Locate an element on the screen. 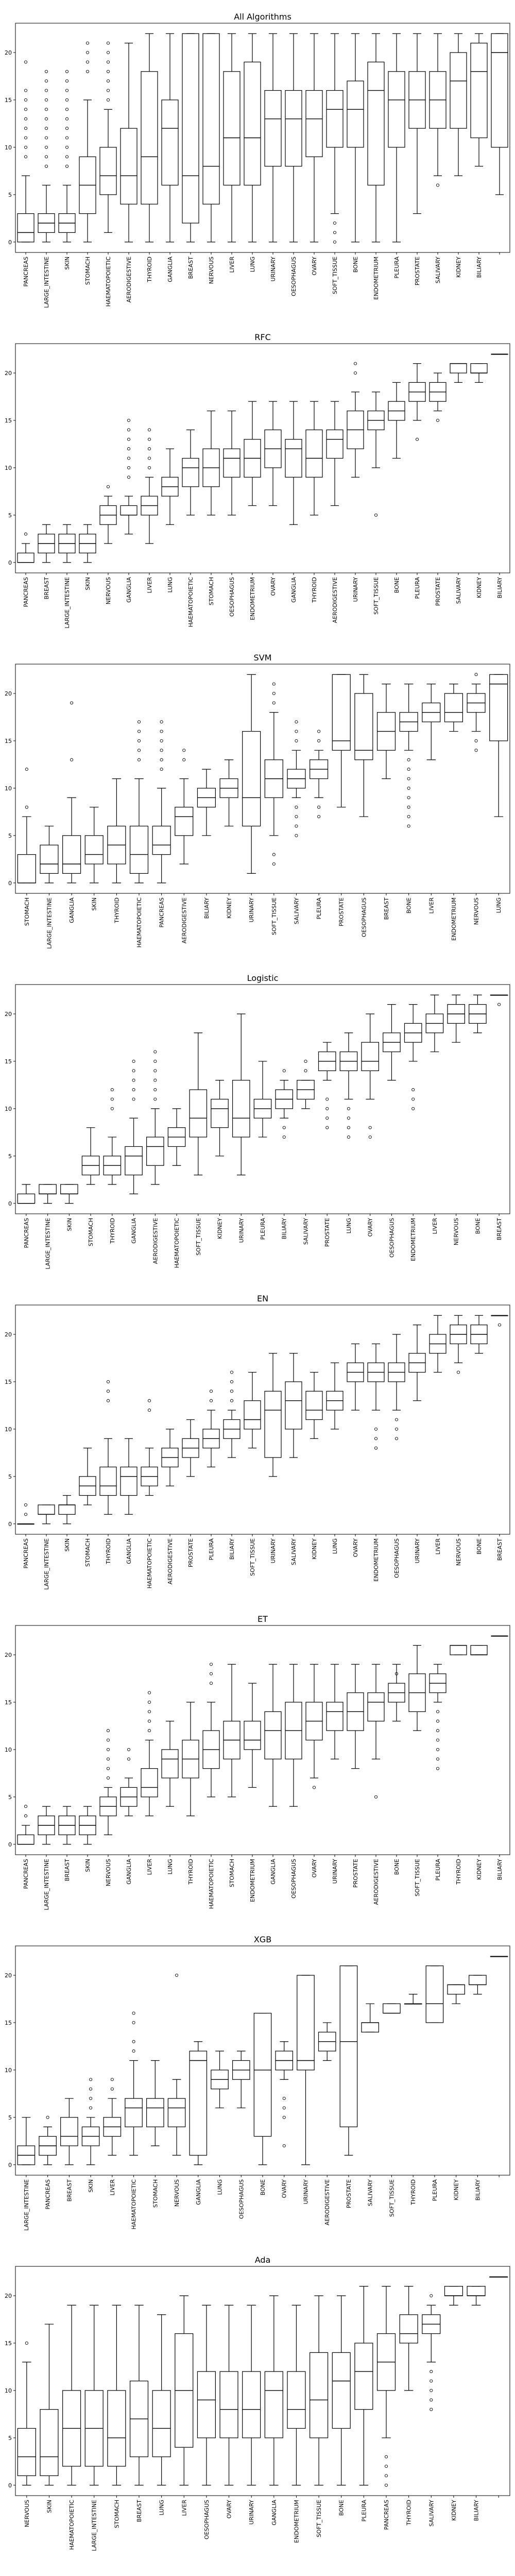 Image resolution: width=515 pixels, height=2576 pixels. x-tick-label: LIVER is located at coordinates (184, 2508).